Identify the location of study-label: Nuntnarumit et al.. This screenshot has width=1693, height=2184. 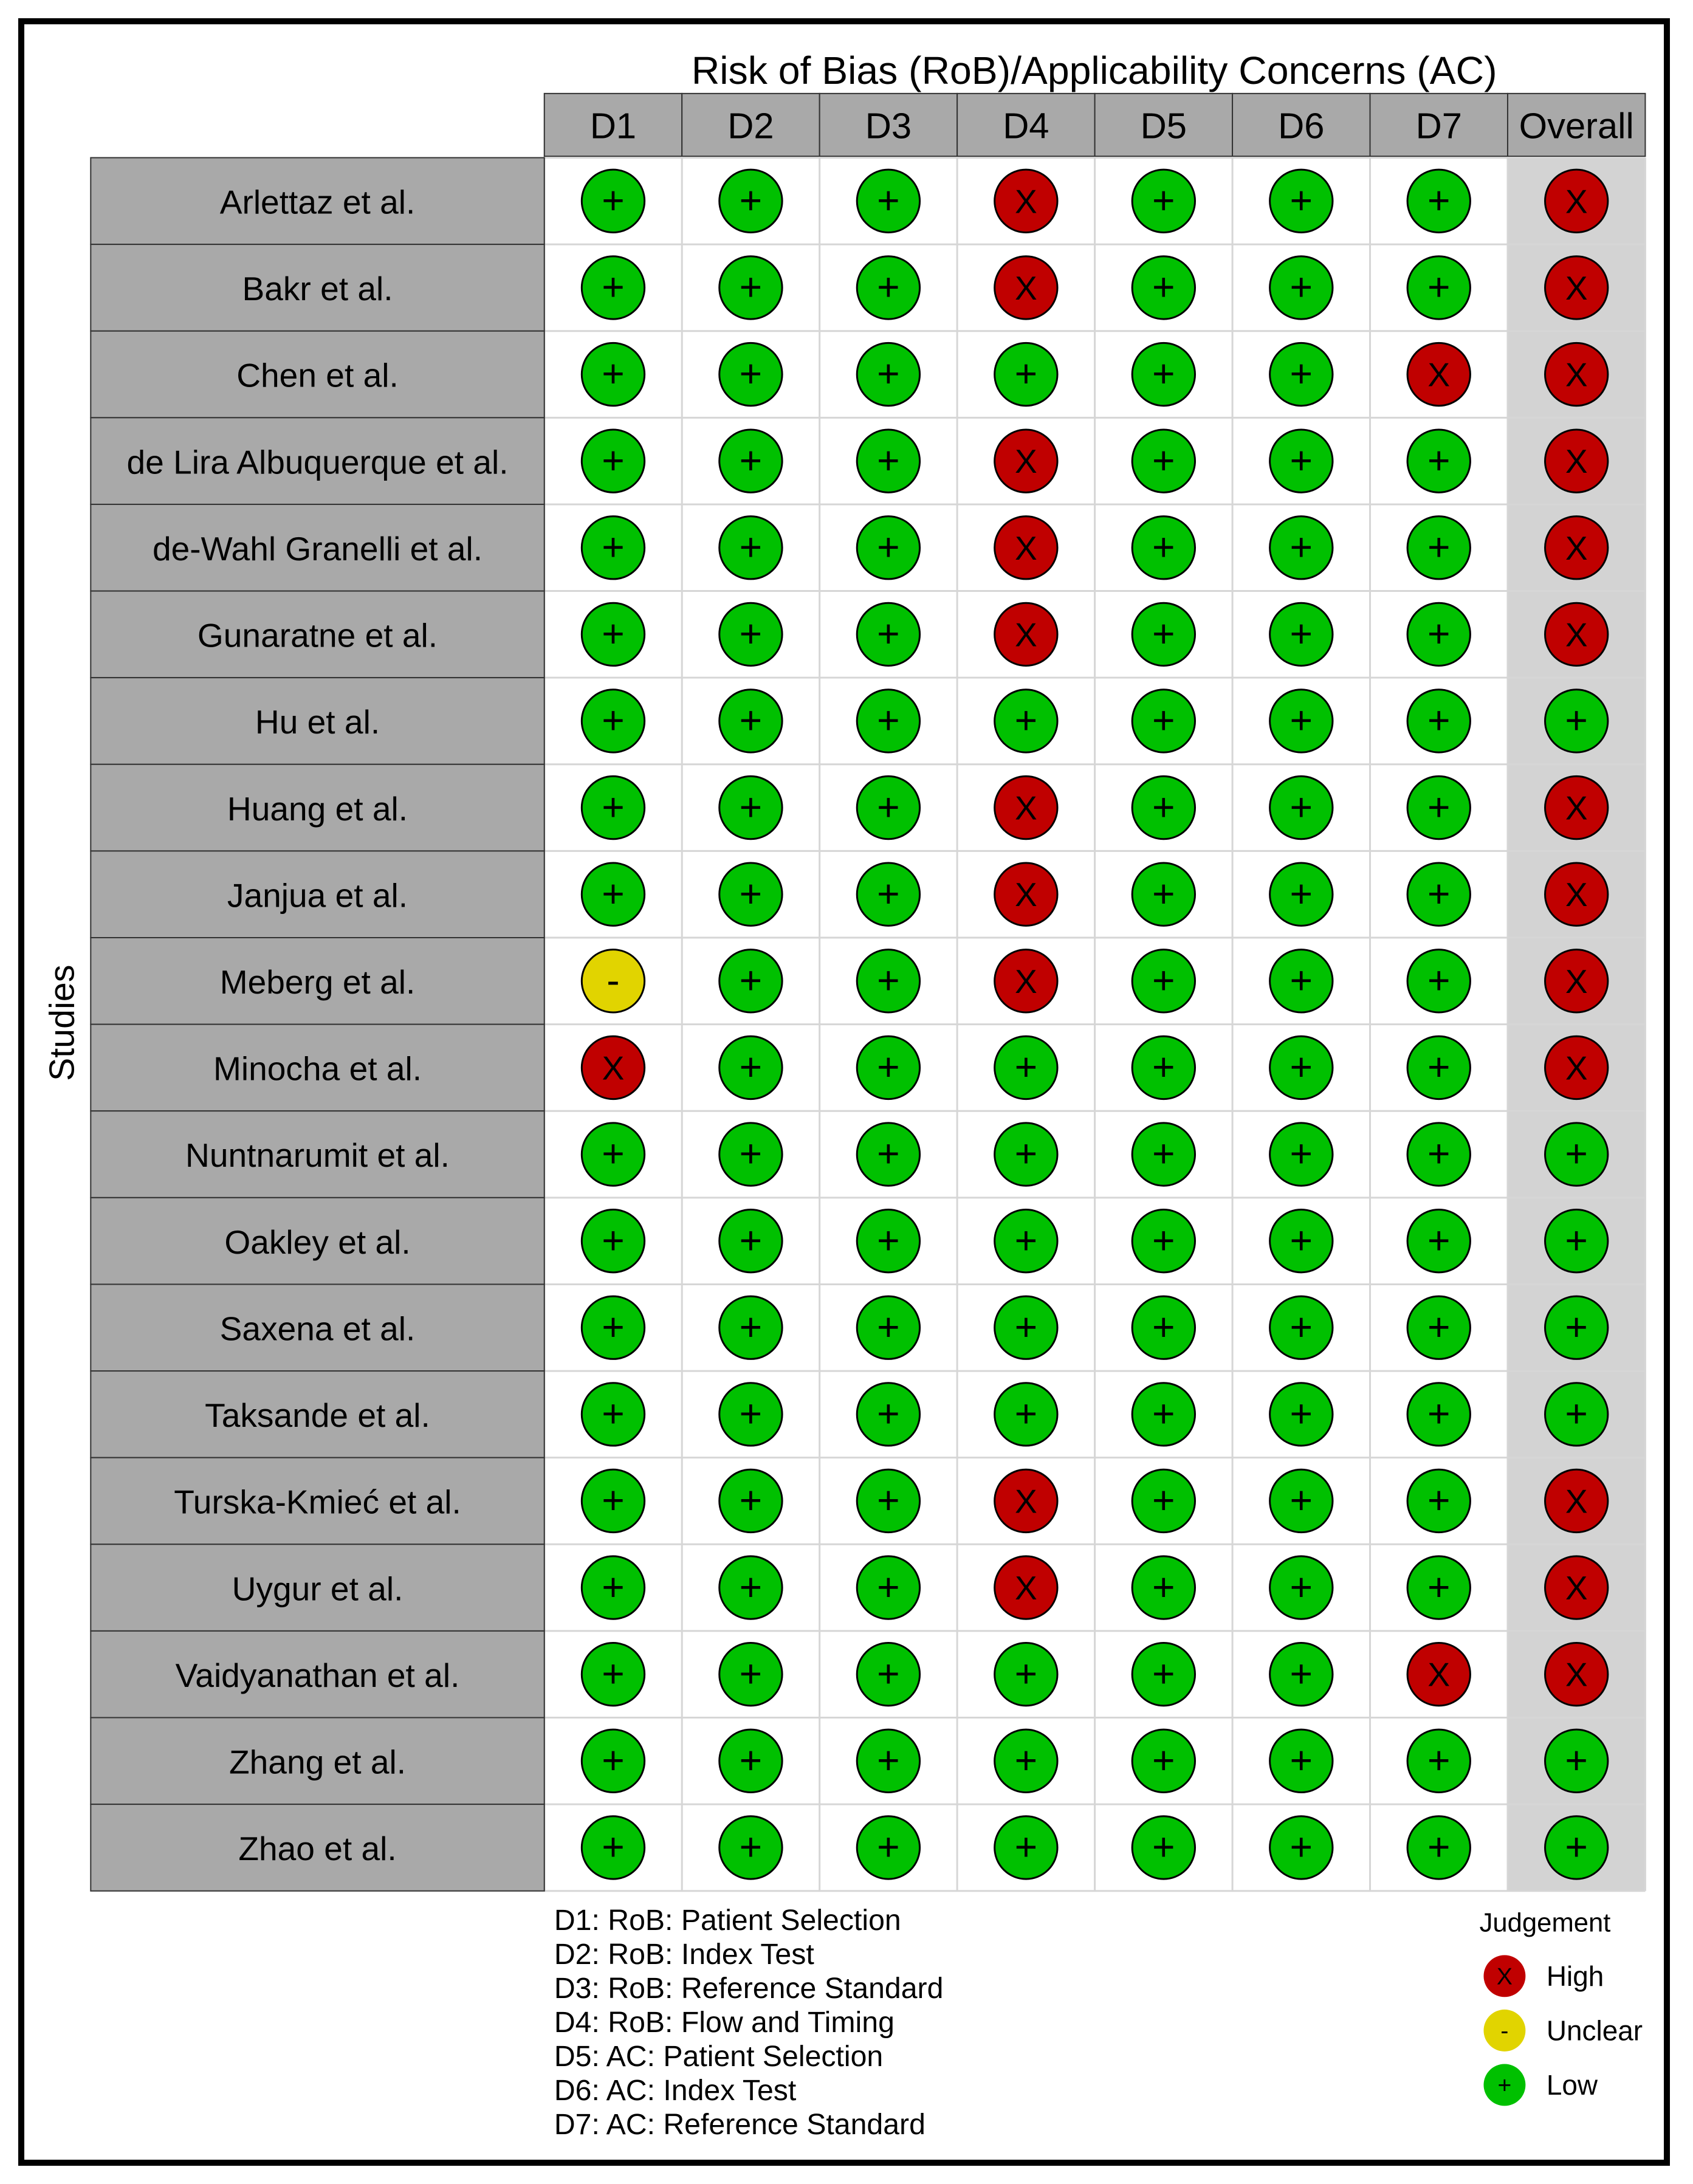
(317, 1155).